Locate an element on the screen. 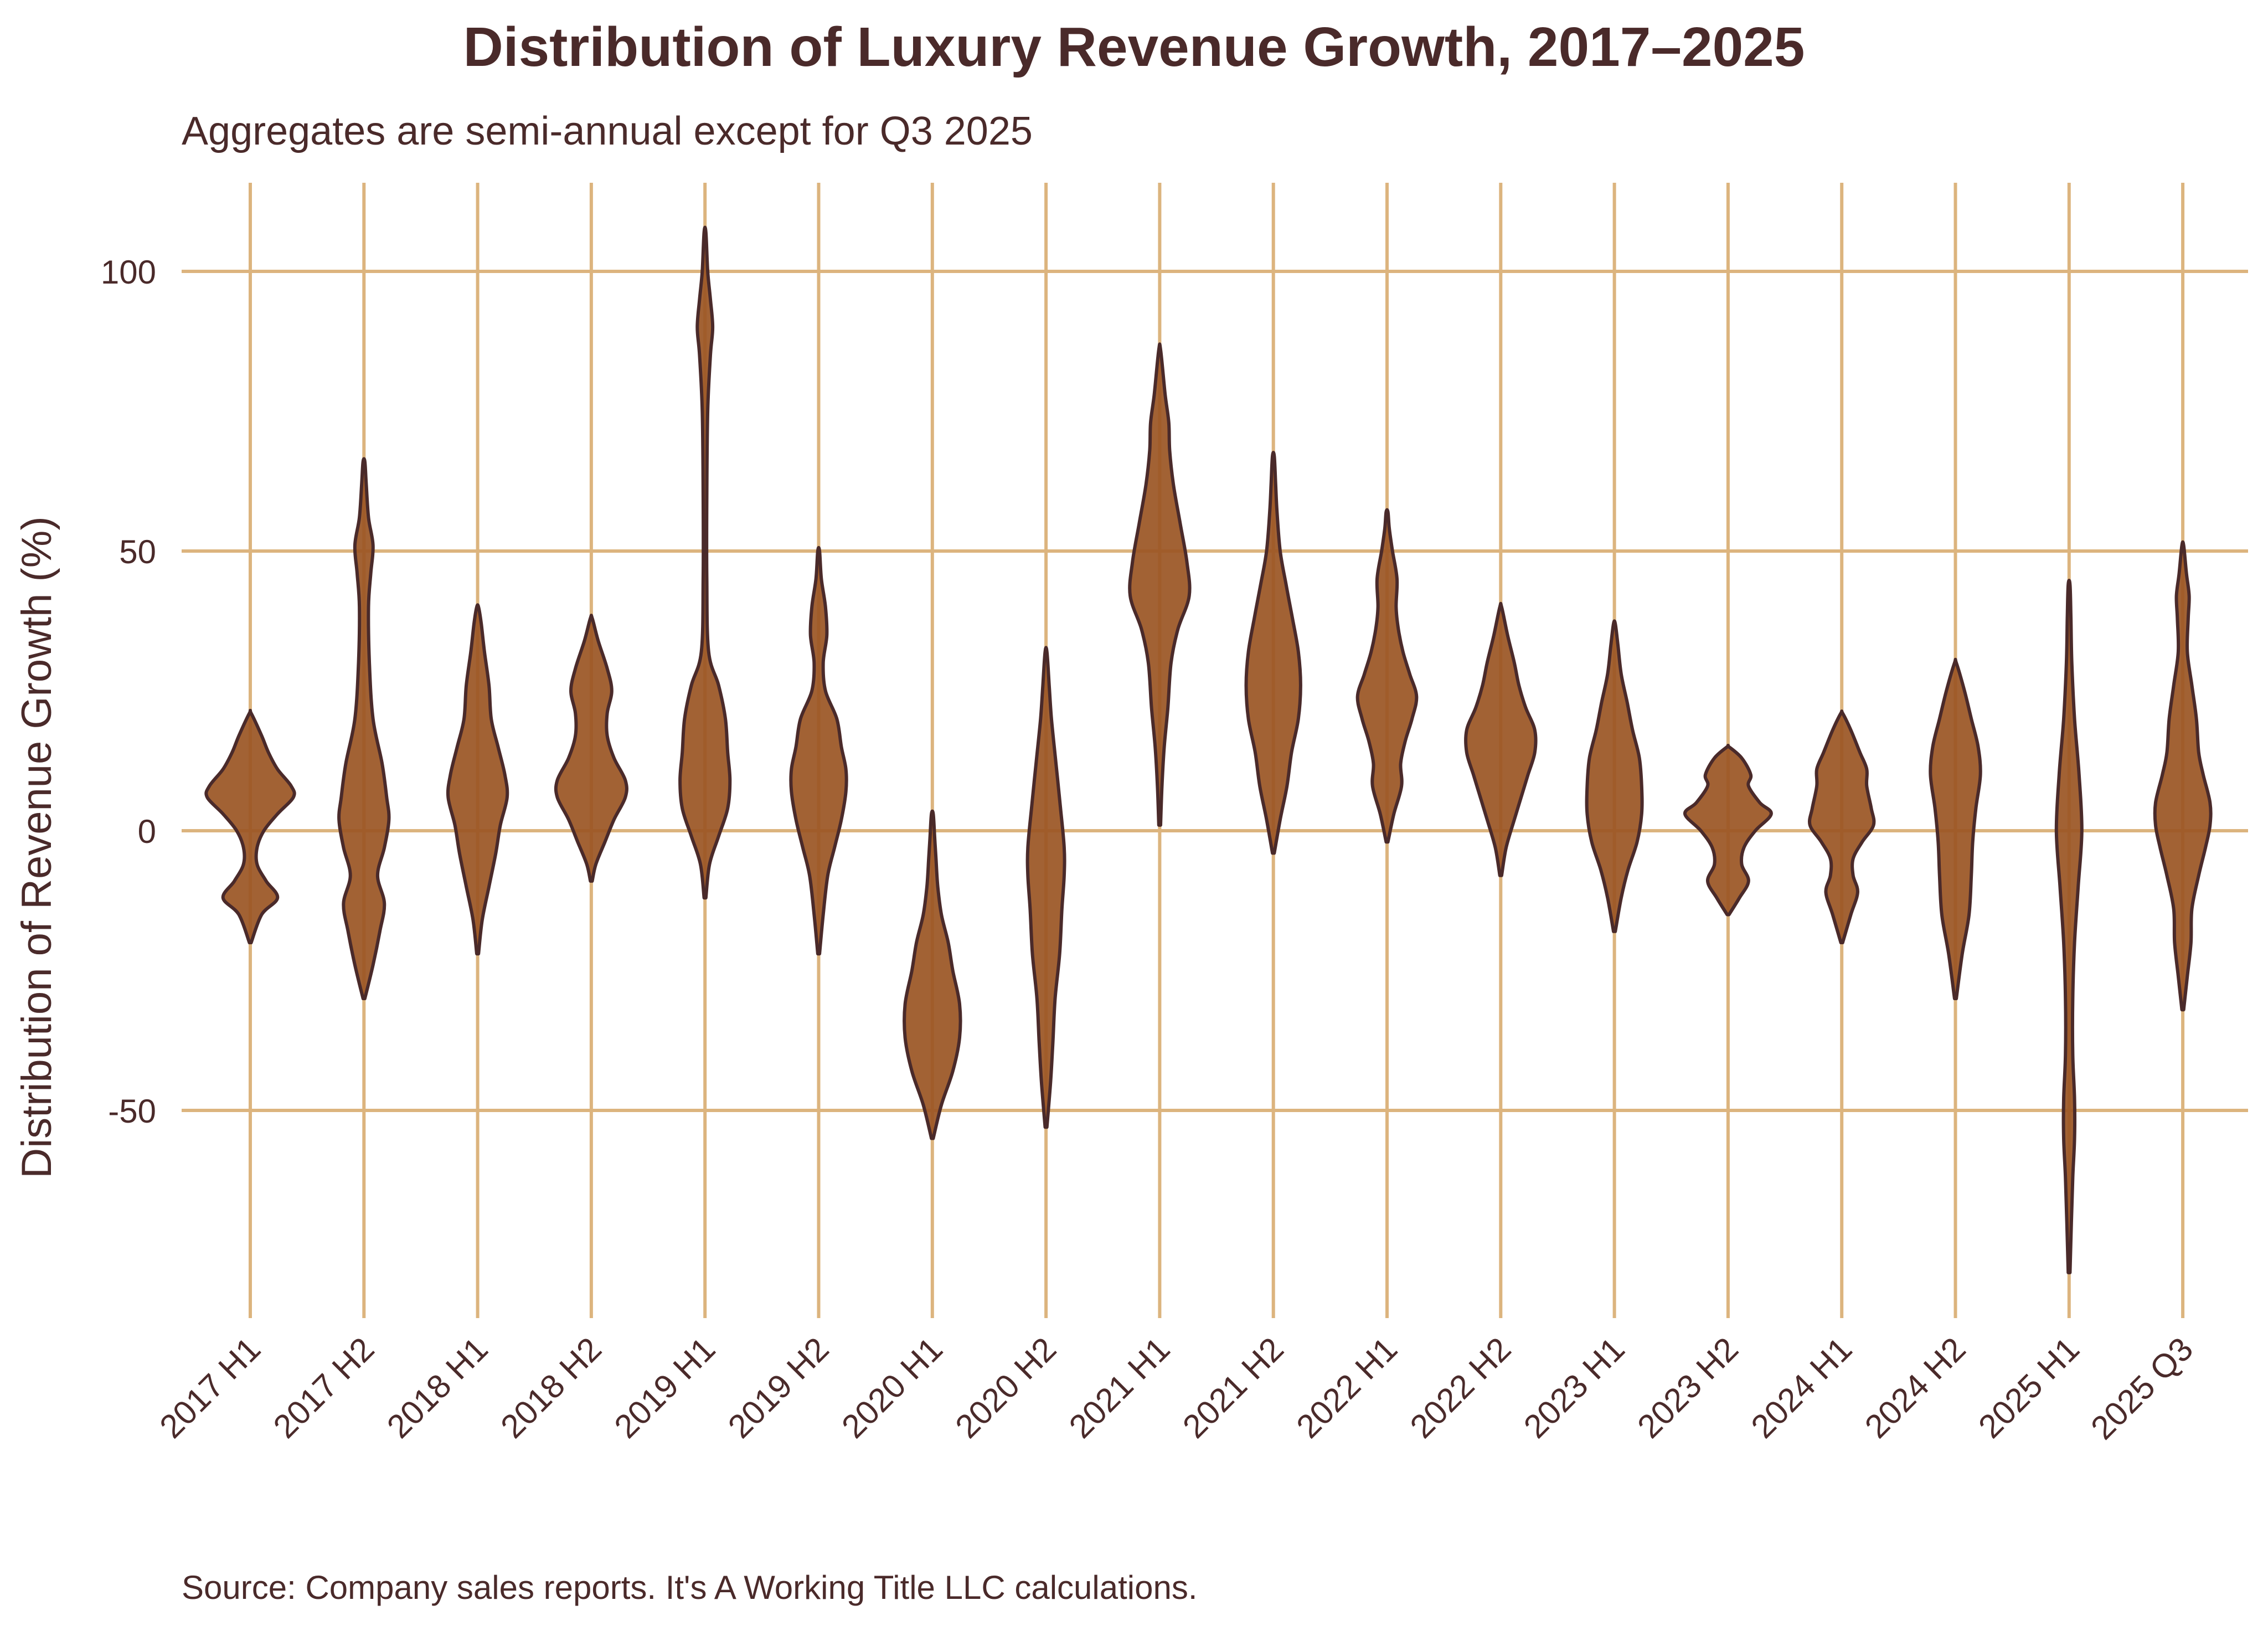 This screenshot has height=1631, width=2268. y-tick-label: -50 is located at coordinates (132, 1111).